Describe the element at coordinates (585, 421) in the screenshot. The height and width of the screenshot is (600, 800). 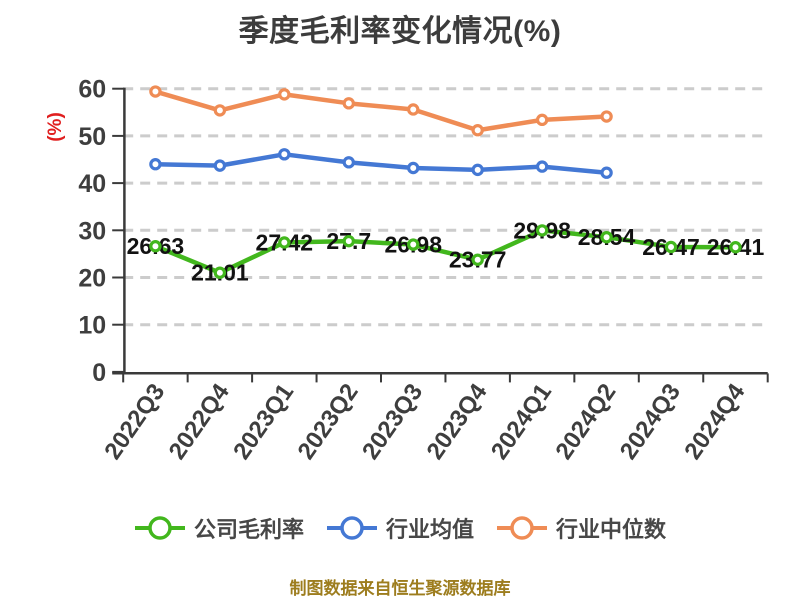
I see `x-tick-label: 2024Q2` at that location.